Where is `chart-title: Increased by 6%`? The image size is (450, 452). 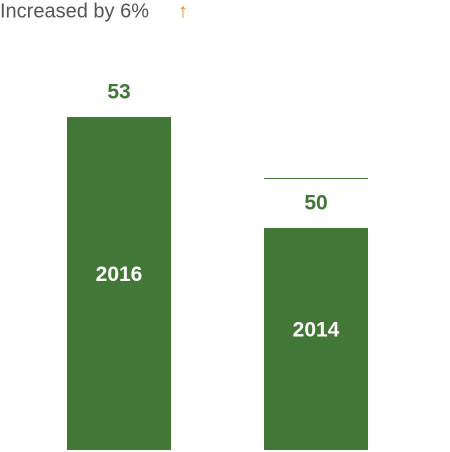
chart-title: Increased by 6% is located at coordinates (74, 11).